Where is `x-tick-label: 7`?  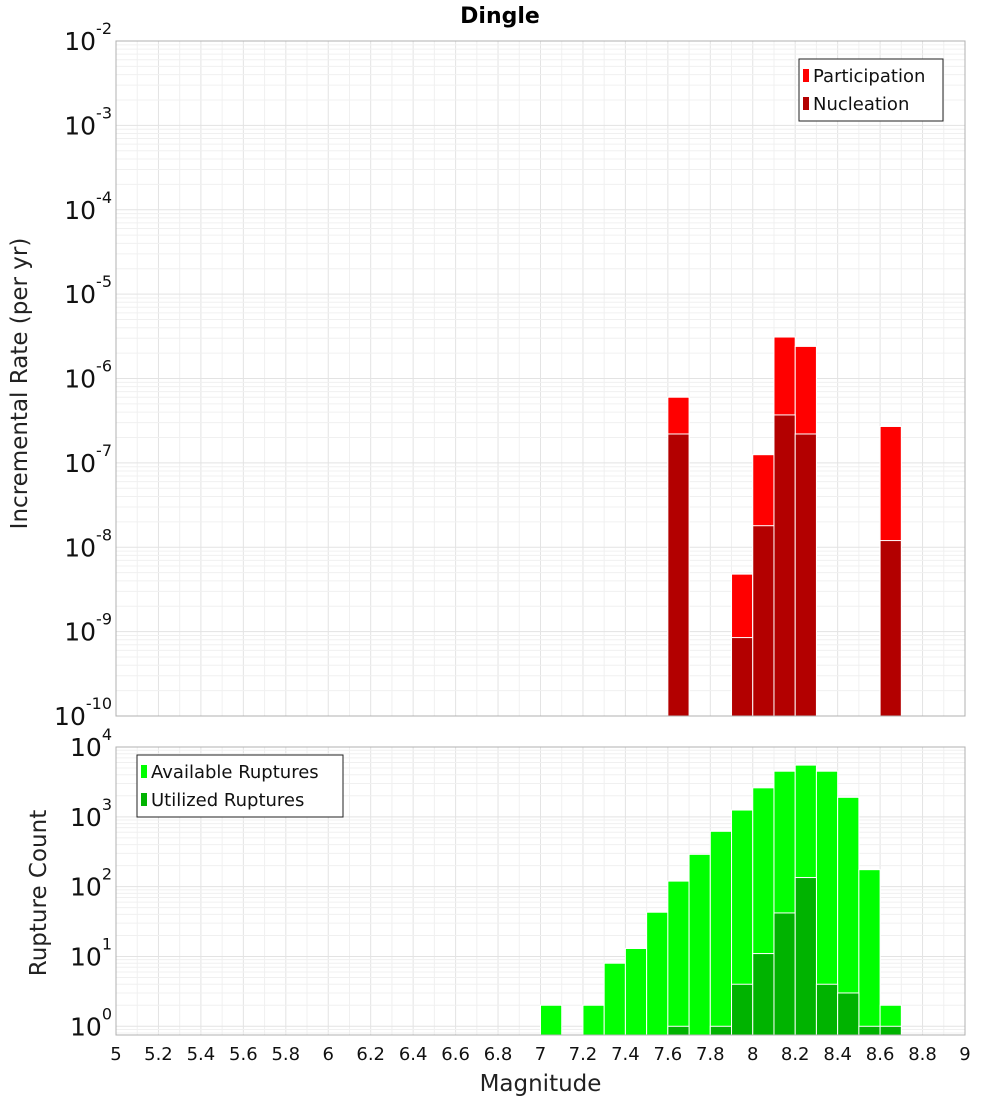 x-tick-label: 7 is located at coordinates (540, 1054).